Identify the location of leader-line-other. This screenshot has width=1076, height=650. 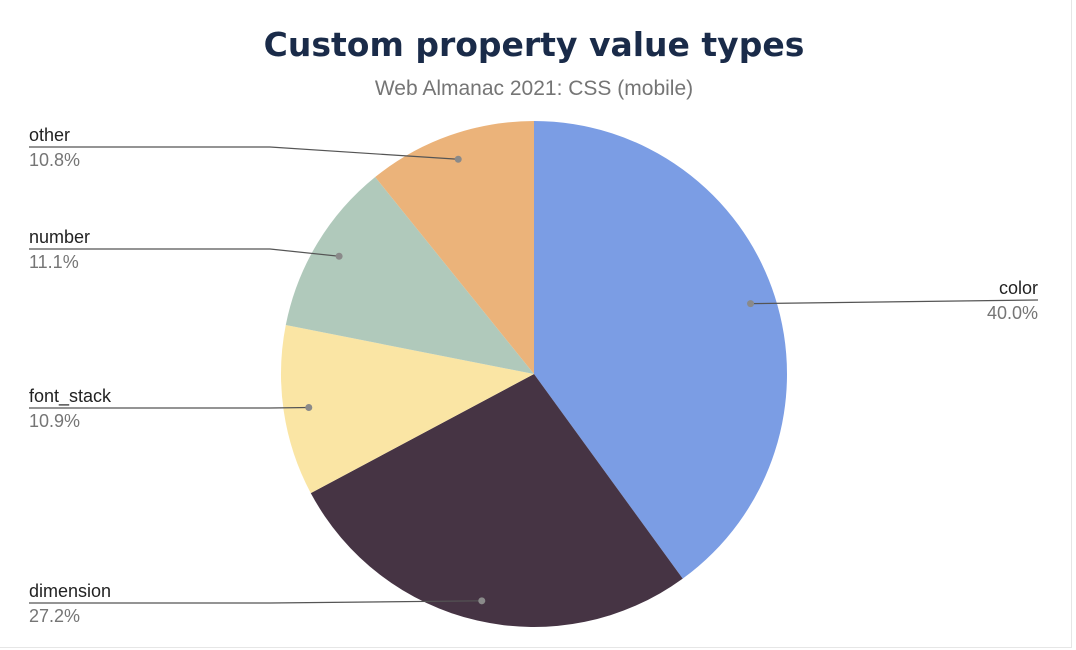
(244, 153).